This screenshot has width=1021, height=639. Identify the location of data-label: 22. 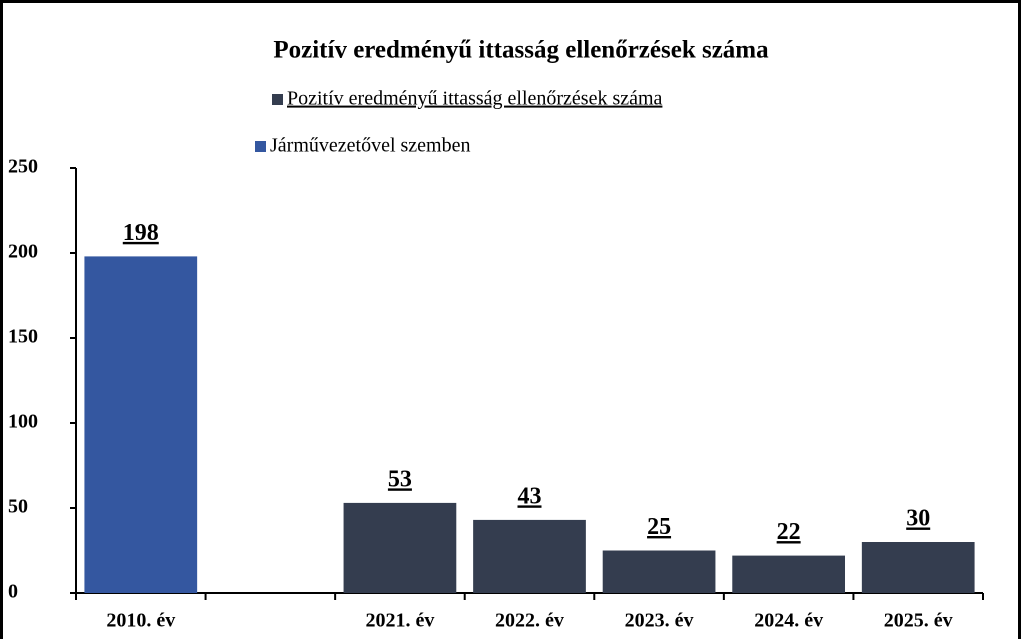
(789, 532).